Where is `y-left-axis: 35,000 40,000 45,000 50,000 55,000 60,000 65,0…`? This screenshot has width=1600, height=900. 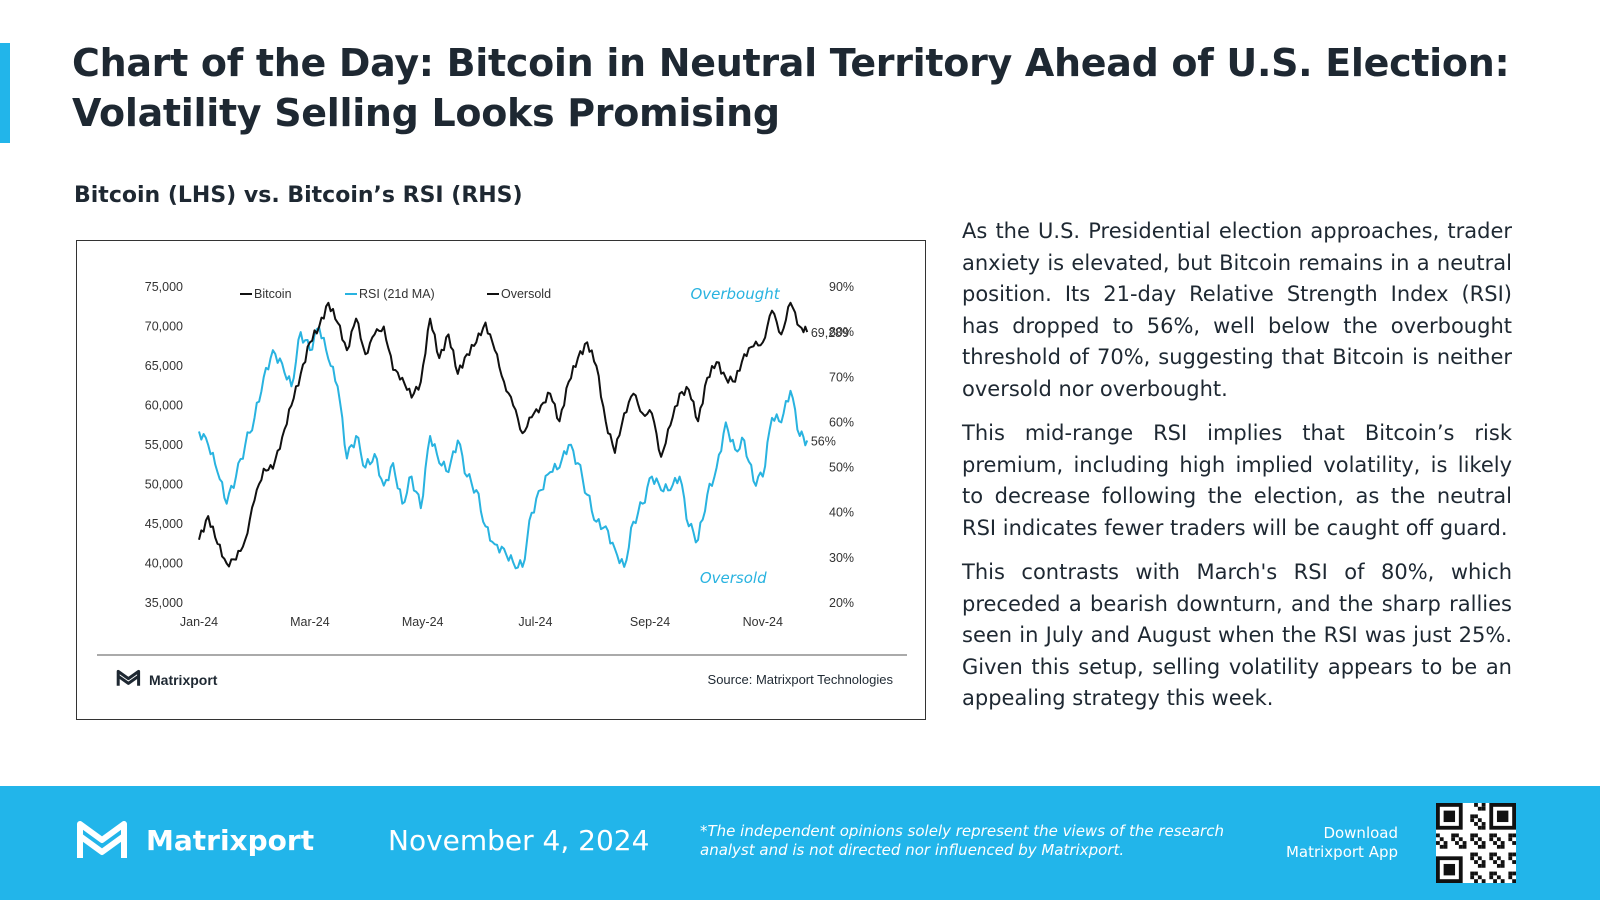
y-left-axis: 35,000 40,000 45,000 50,000 55,000 60,000 65,0… is located at coordinates (164, 445).